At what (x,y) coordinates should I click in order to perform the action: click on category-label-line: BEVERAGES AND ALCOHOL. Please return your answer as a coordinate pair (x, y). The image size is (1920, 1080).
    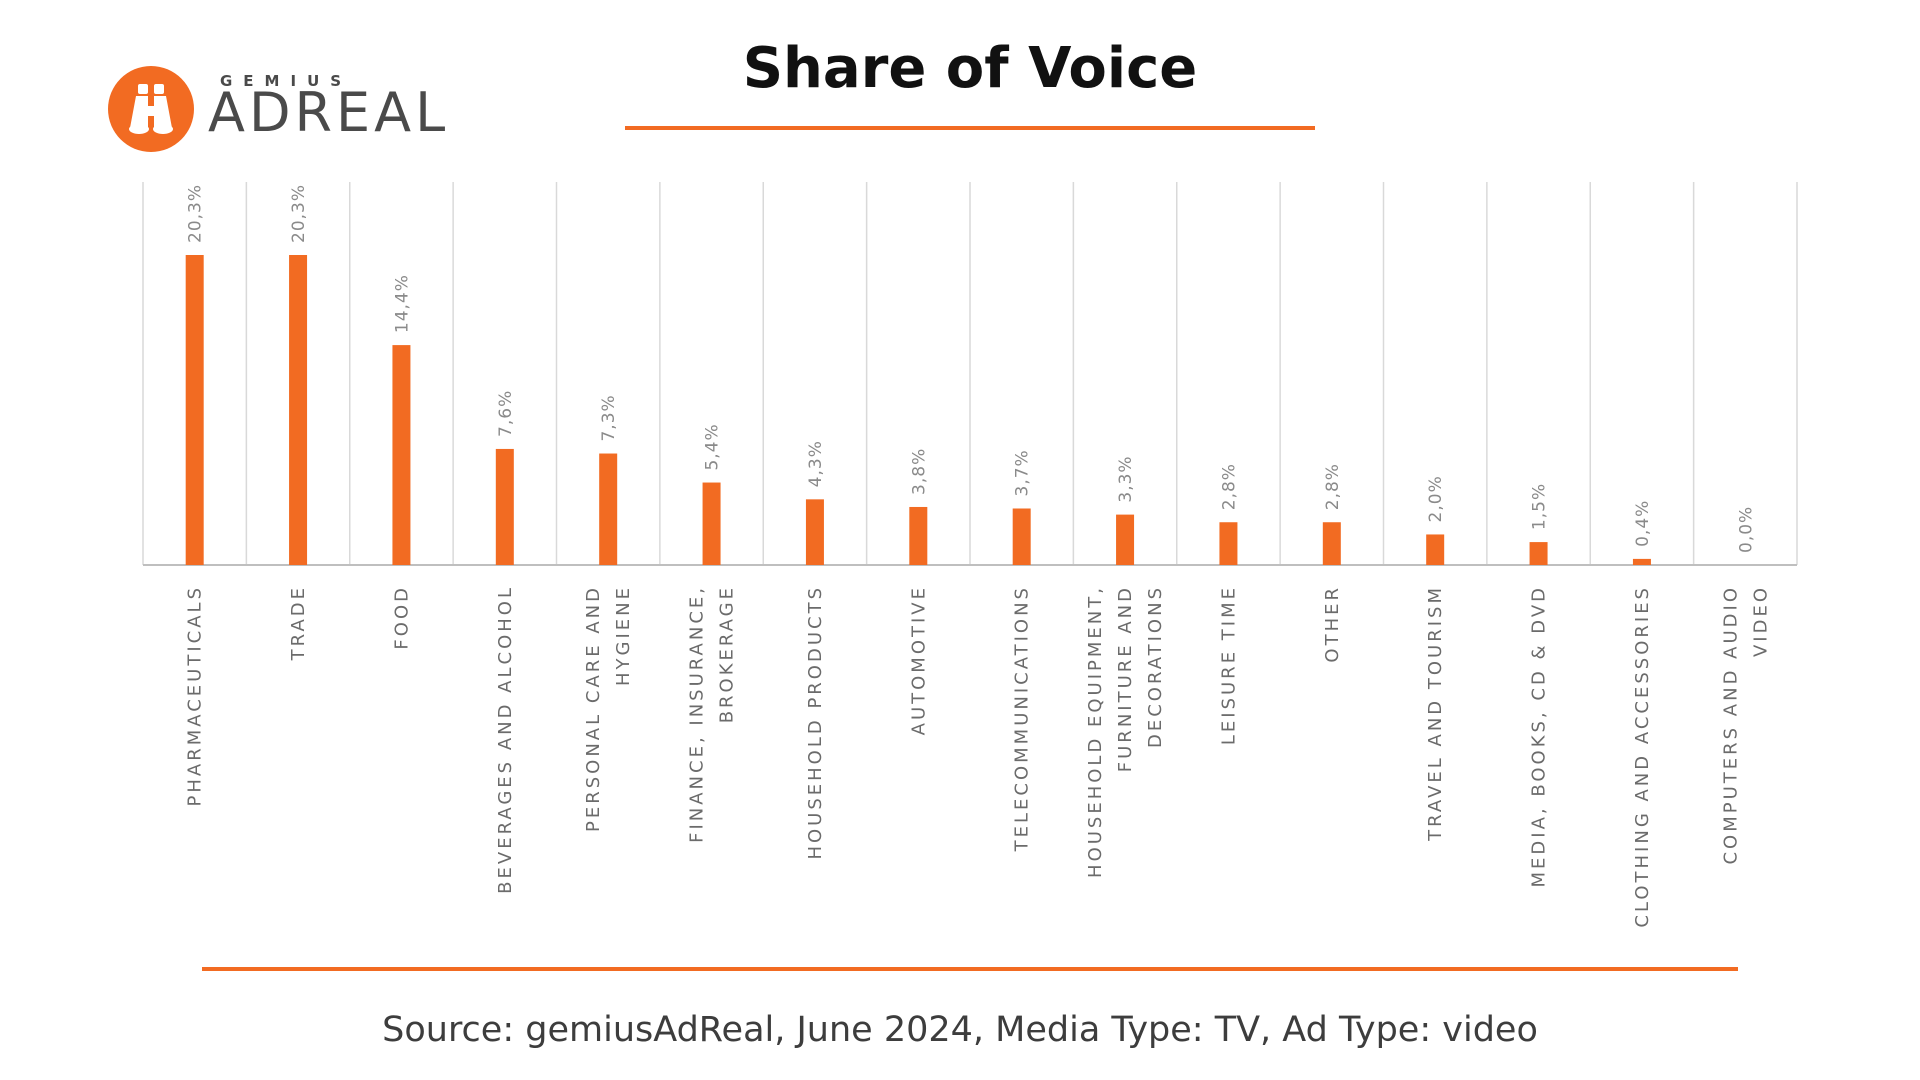
    Looking at the image, I should click on (505, 739).